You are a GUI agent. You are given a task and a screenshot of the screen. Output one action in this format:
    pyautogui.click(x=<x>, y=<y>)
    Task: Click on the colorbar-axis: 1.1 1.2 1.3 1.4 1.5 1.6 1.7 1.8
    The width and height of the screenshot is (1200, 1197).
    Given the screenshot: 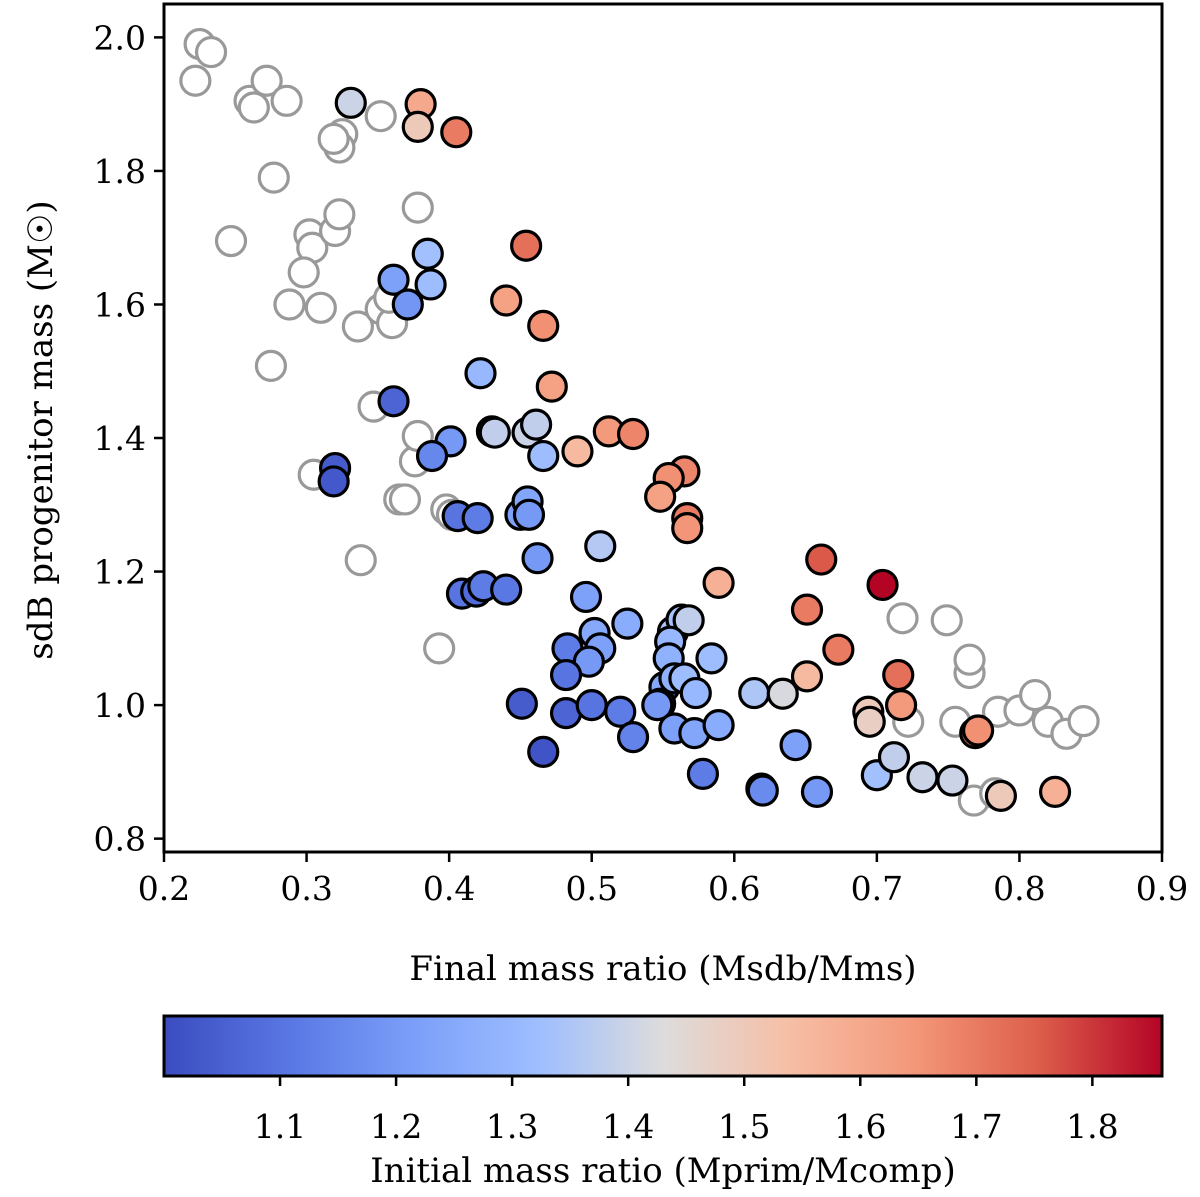 What is the action you would take?
    pyautogui.click(x=686, y=1111)
    